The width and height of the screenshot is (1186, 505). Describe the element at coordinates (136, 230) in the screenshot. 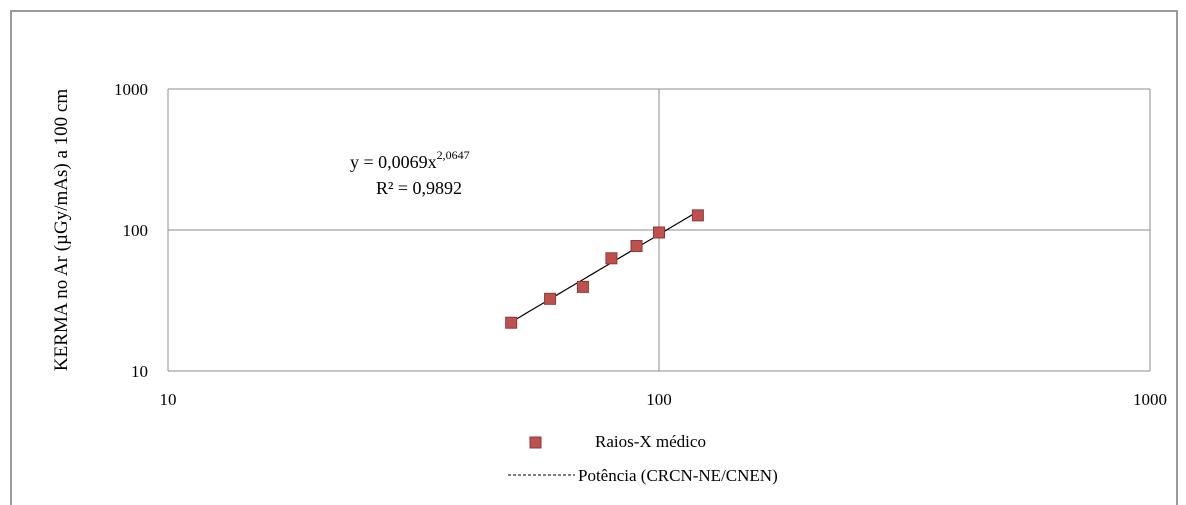

I see `y-tick-label: 100` at that location.